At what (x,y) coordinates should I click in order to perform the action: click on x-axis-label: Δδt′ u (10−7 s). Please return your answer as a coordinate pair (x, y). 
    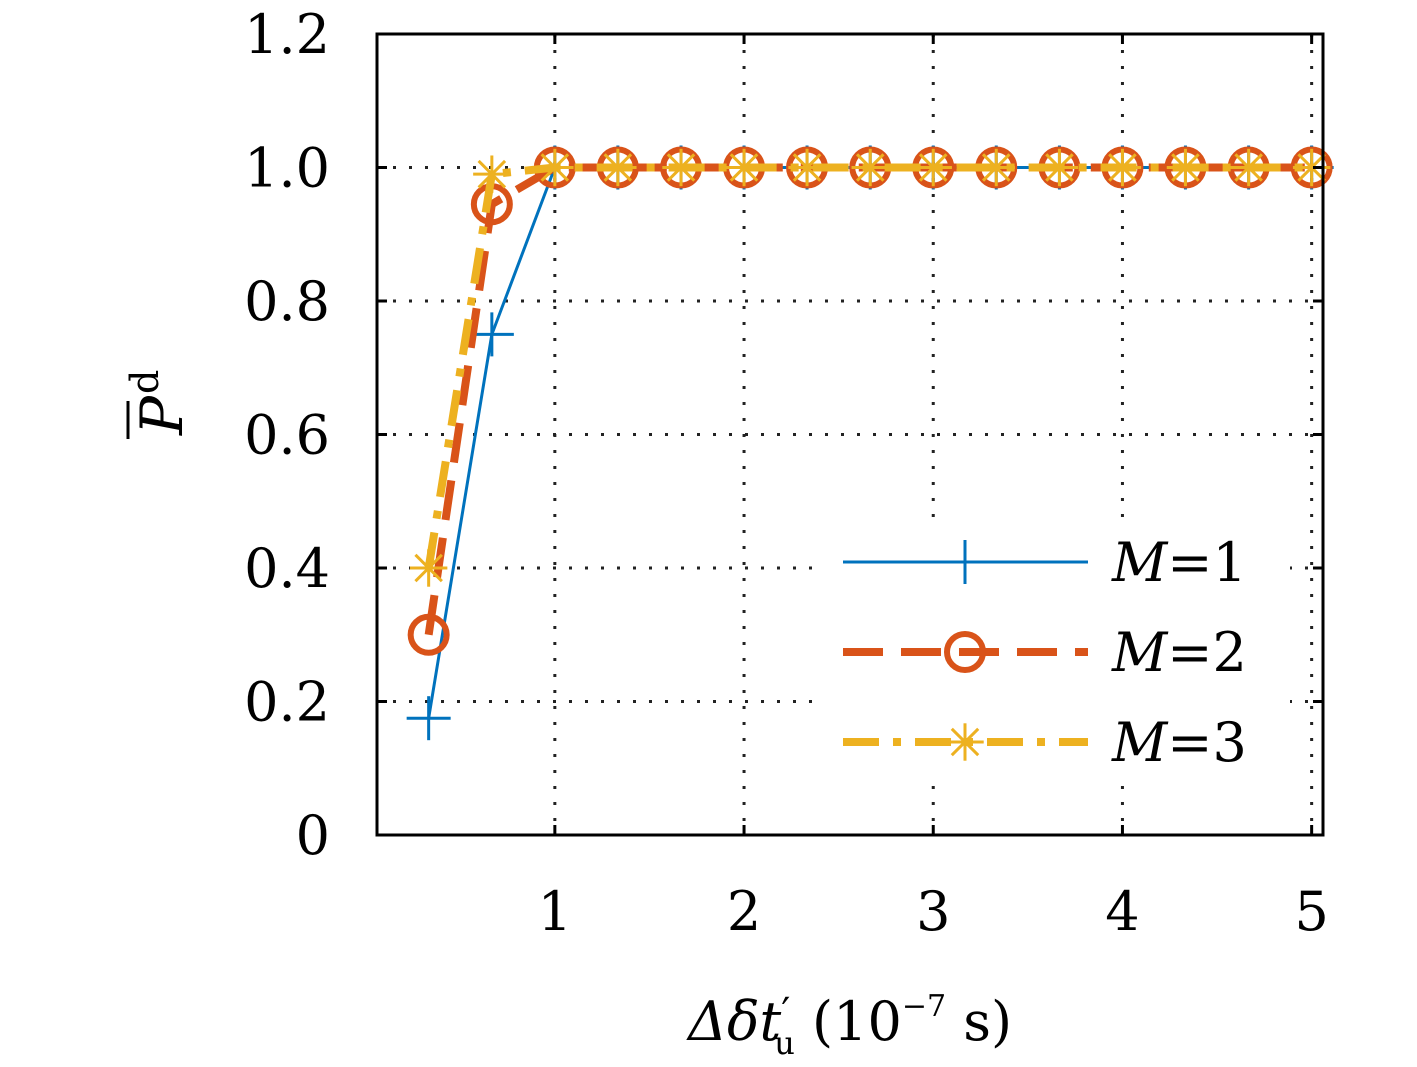
    Looking at the image, I should click on (849, 1025).